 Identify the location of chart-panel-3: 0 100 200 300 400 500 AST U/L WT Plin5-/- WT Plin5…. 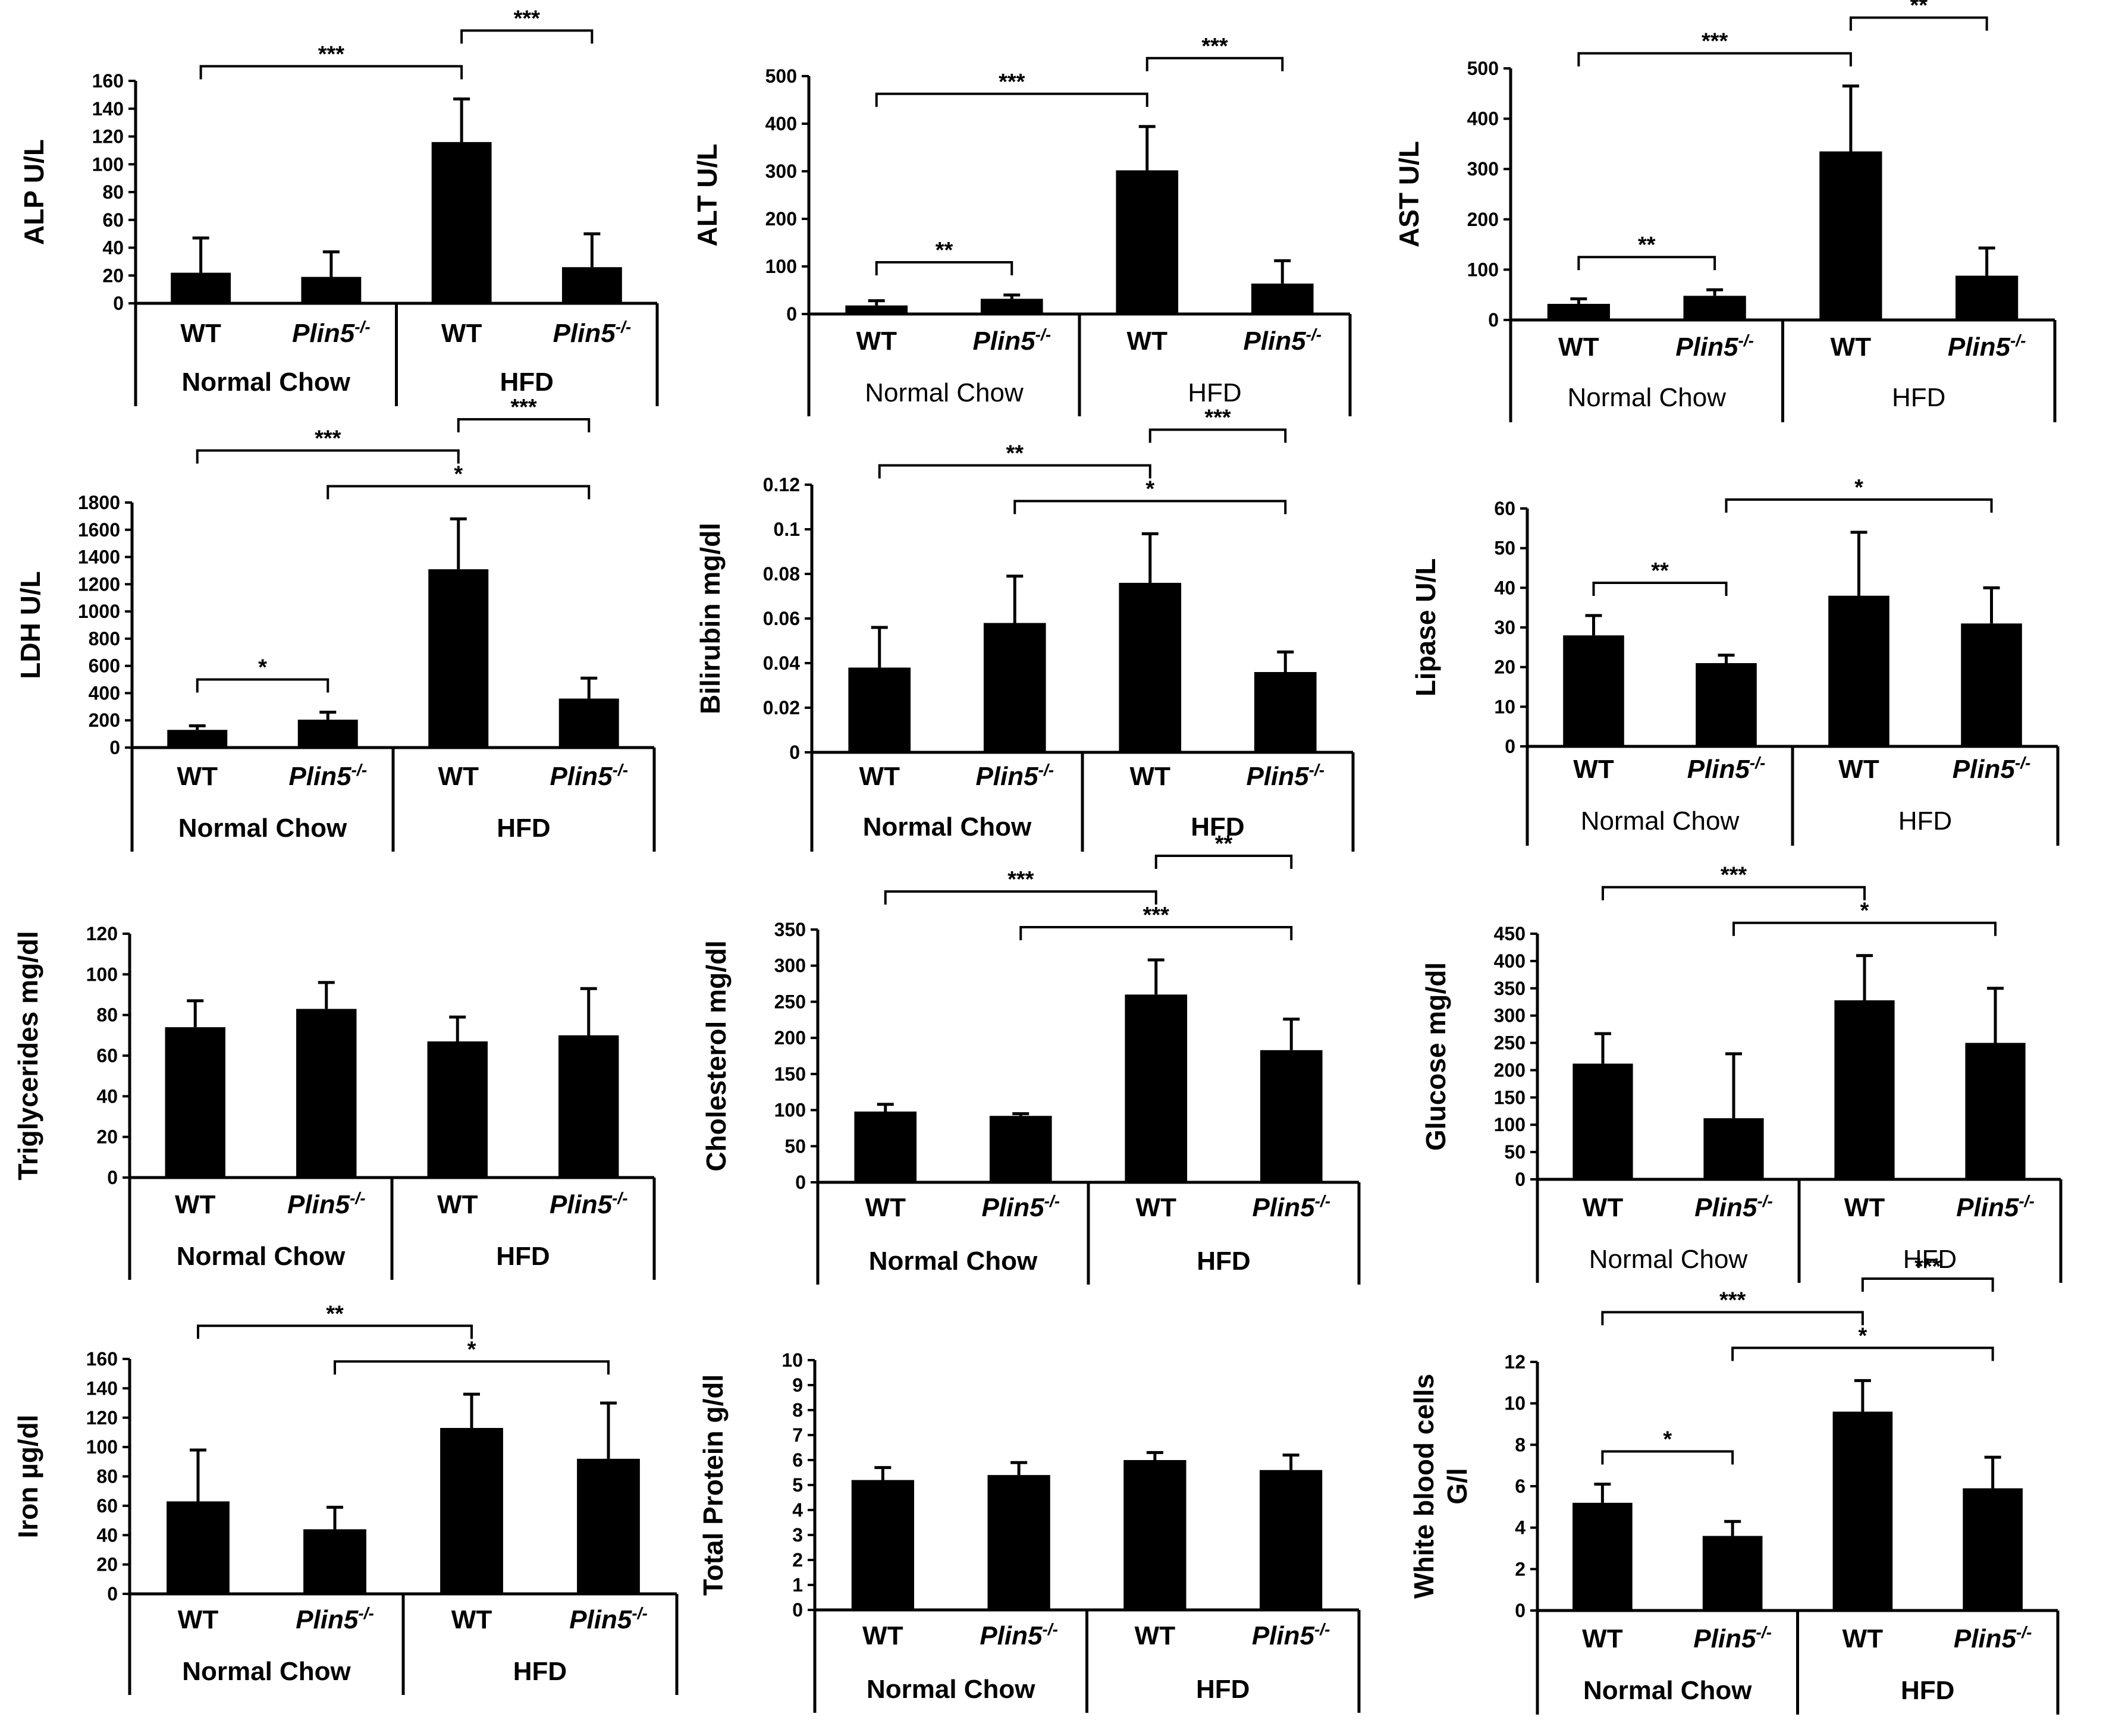
(1725, 211).